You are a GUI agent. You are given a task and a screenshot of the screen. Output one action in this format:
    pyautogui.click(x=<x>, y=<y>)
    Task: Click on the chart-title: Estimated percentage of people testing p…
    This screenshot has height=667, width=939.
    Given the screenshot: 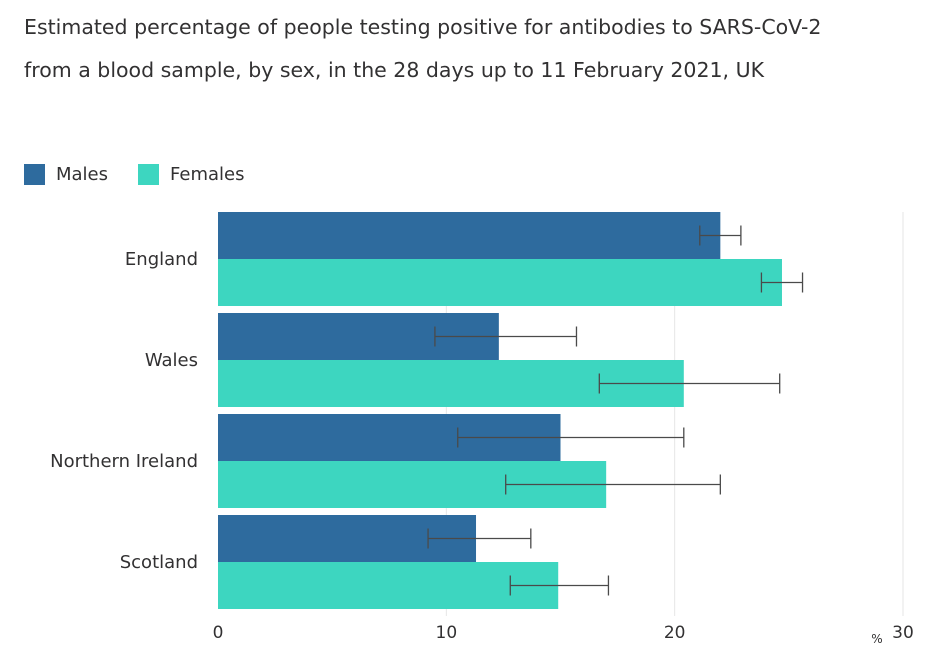 What is the action you would take?
    pyautogui.click(x=423, y=48)
    